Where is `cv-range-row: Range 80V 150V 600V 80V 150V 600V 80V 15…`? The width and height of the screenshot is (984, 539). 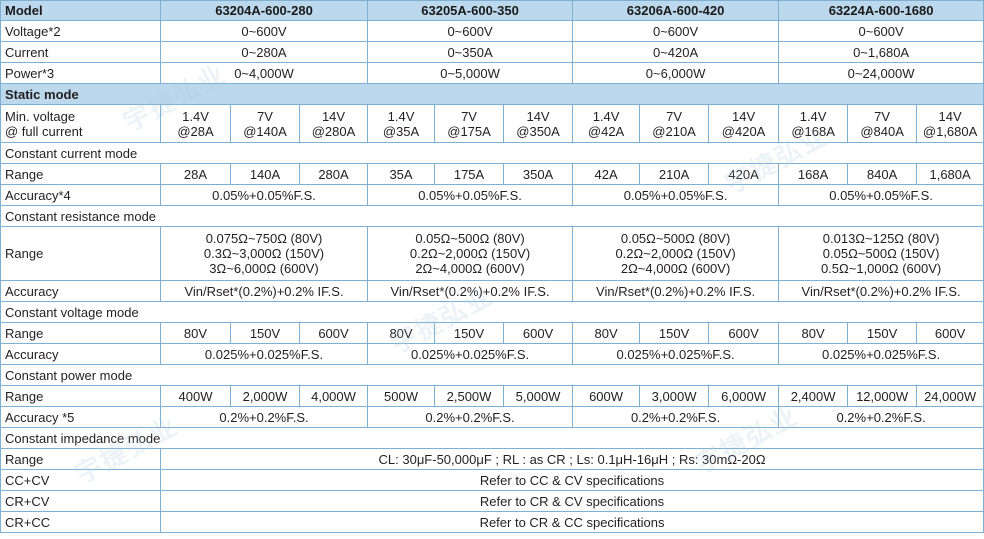 cv-range-row: Range 80V 150V 600V 80V 150V 600V 80V 15… is located at coordinates (492, 333).